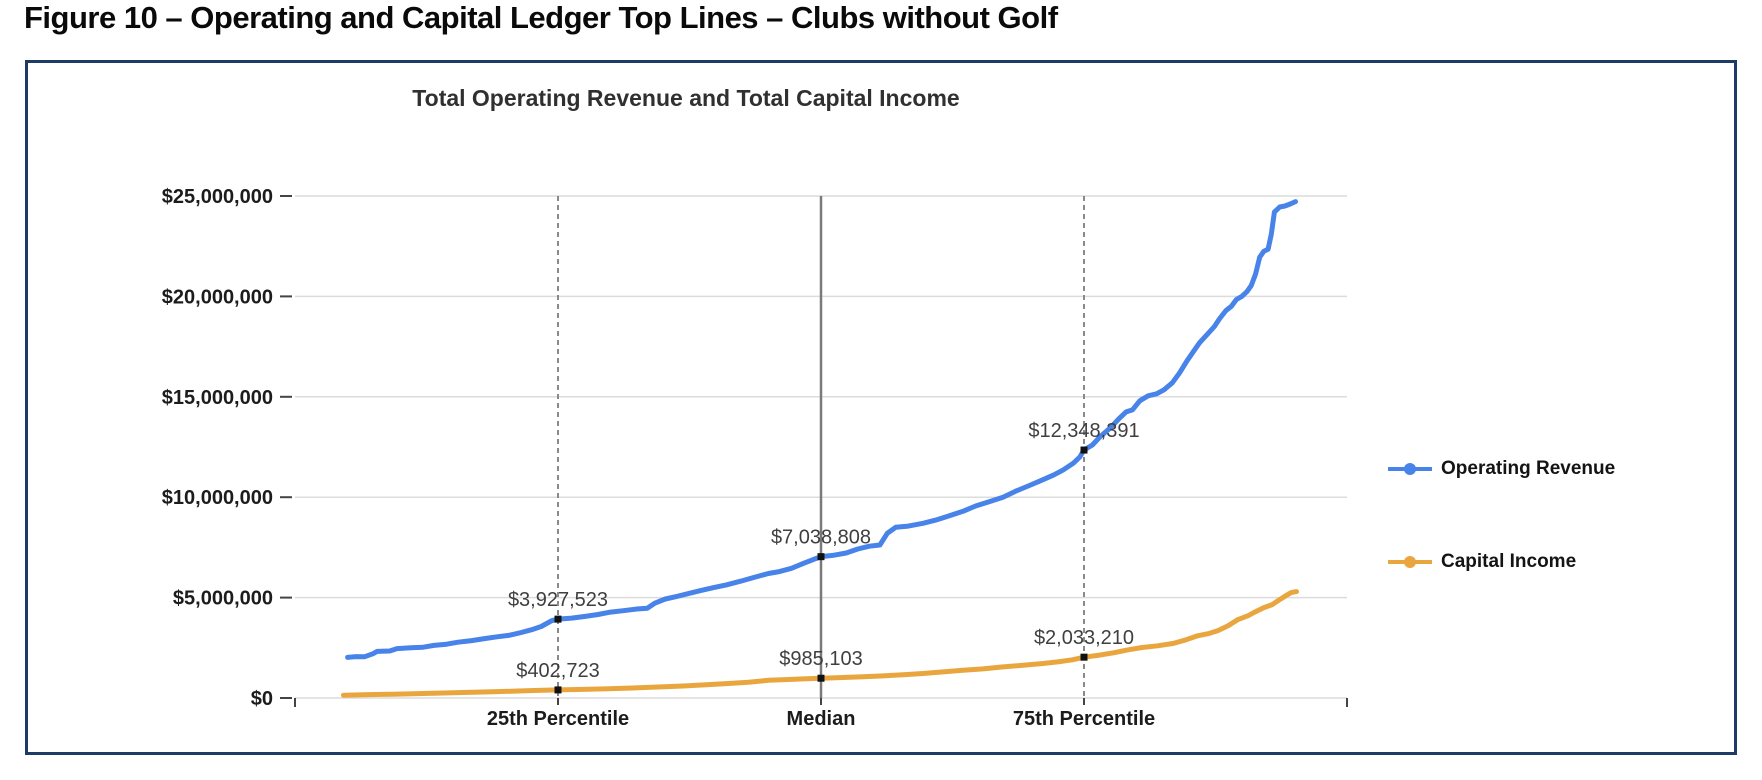 Image resolution: width=1762 pixels, height=780 pixels. Describe the element at coordinates (217, 197) in the screenshot. I see `y-axis-tick-label: $25,000,000` at that location.